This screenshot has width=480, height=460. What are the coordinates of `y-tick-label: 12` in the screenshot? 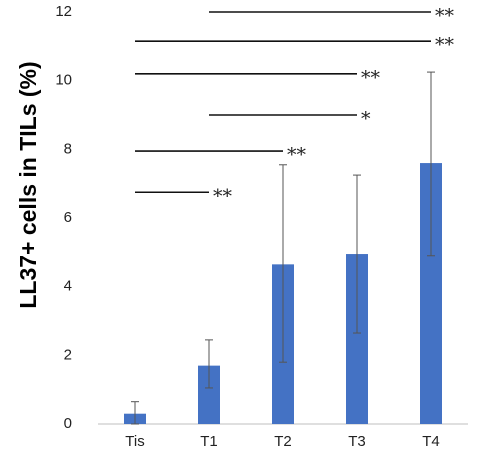 It's located at (63, 11).